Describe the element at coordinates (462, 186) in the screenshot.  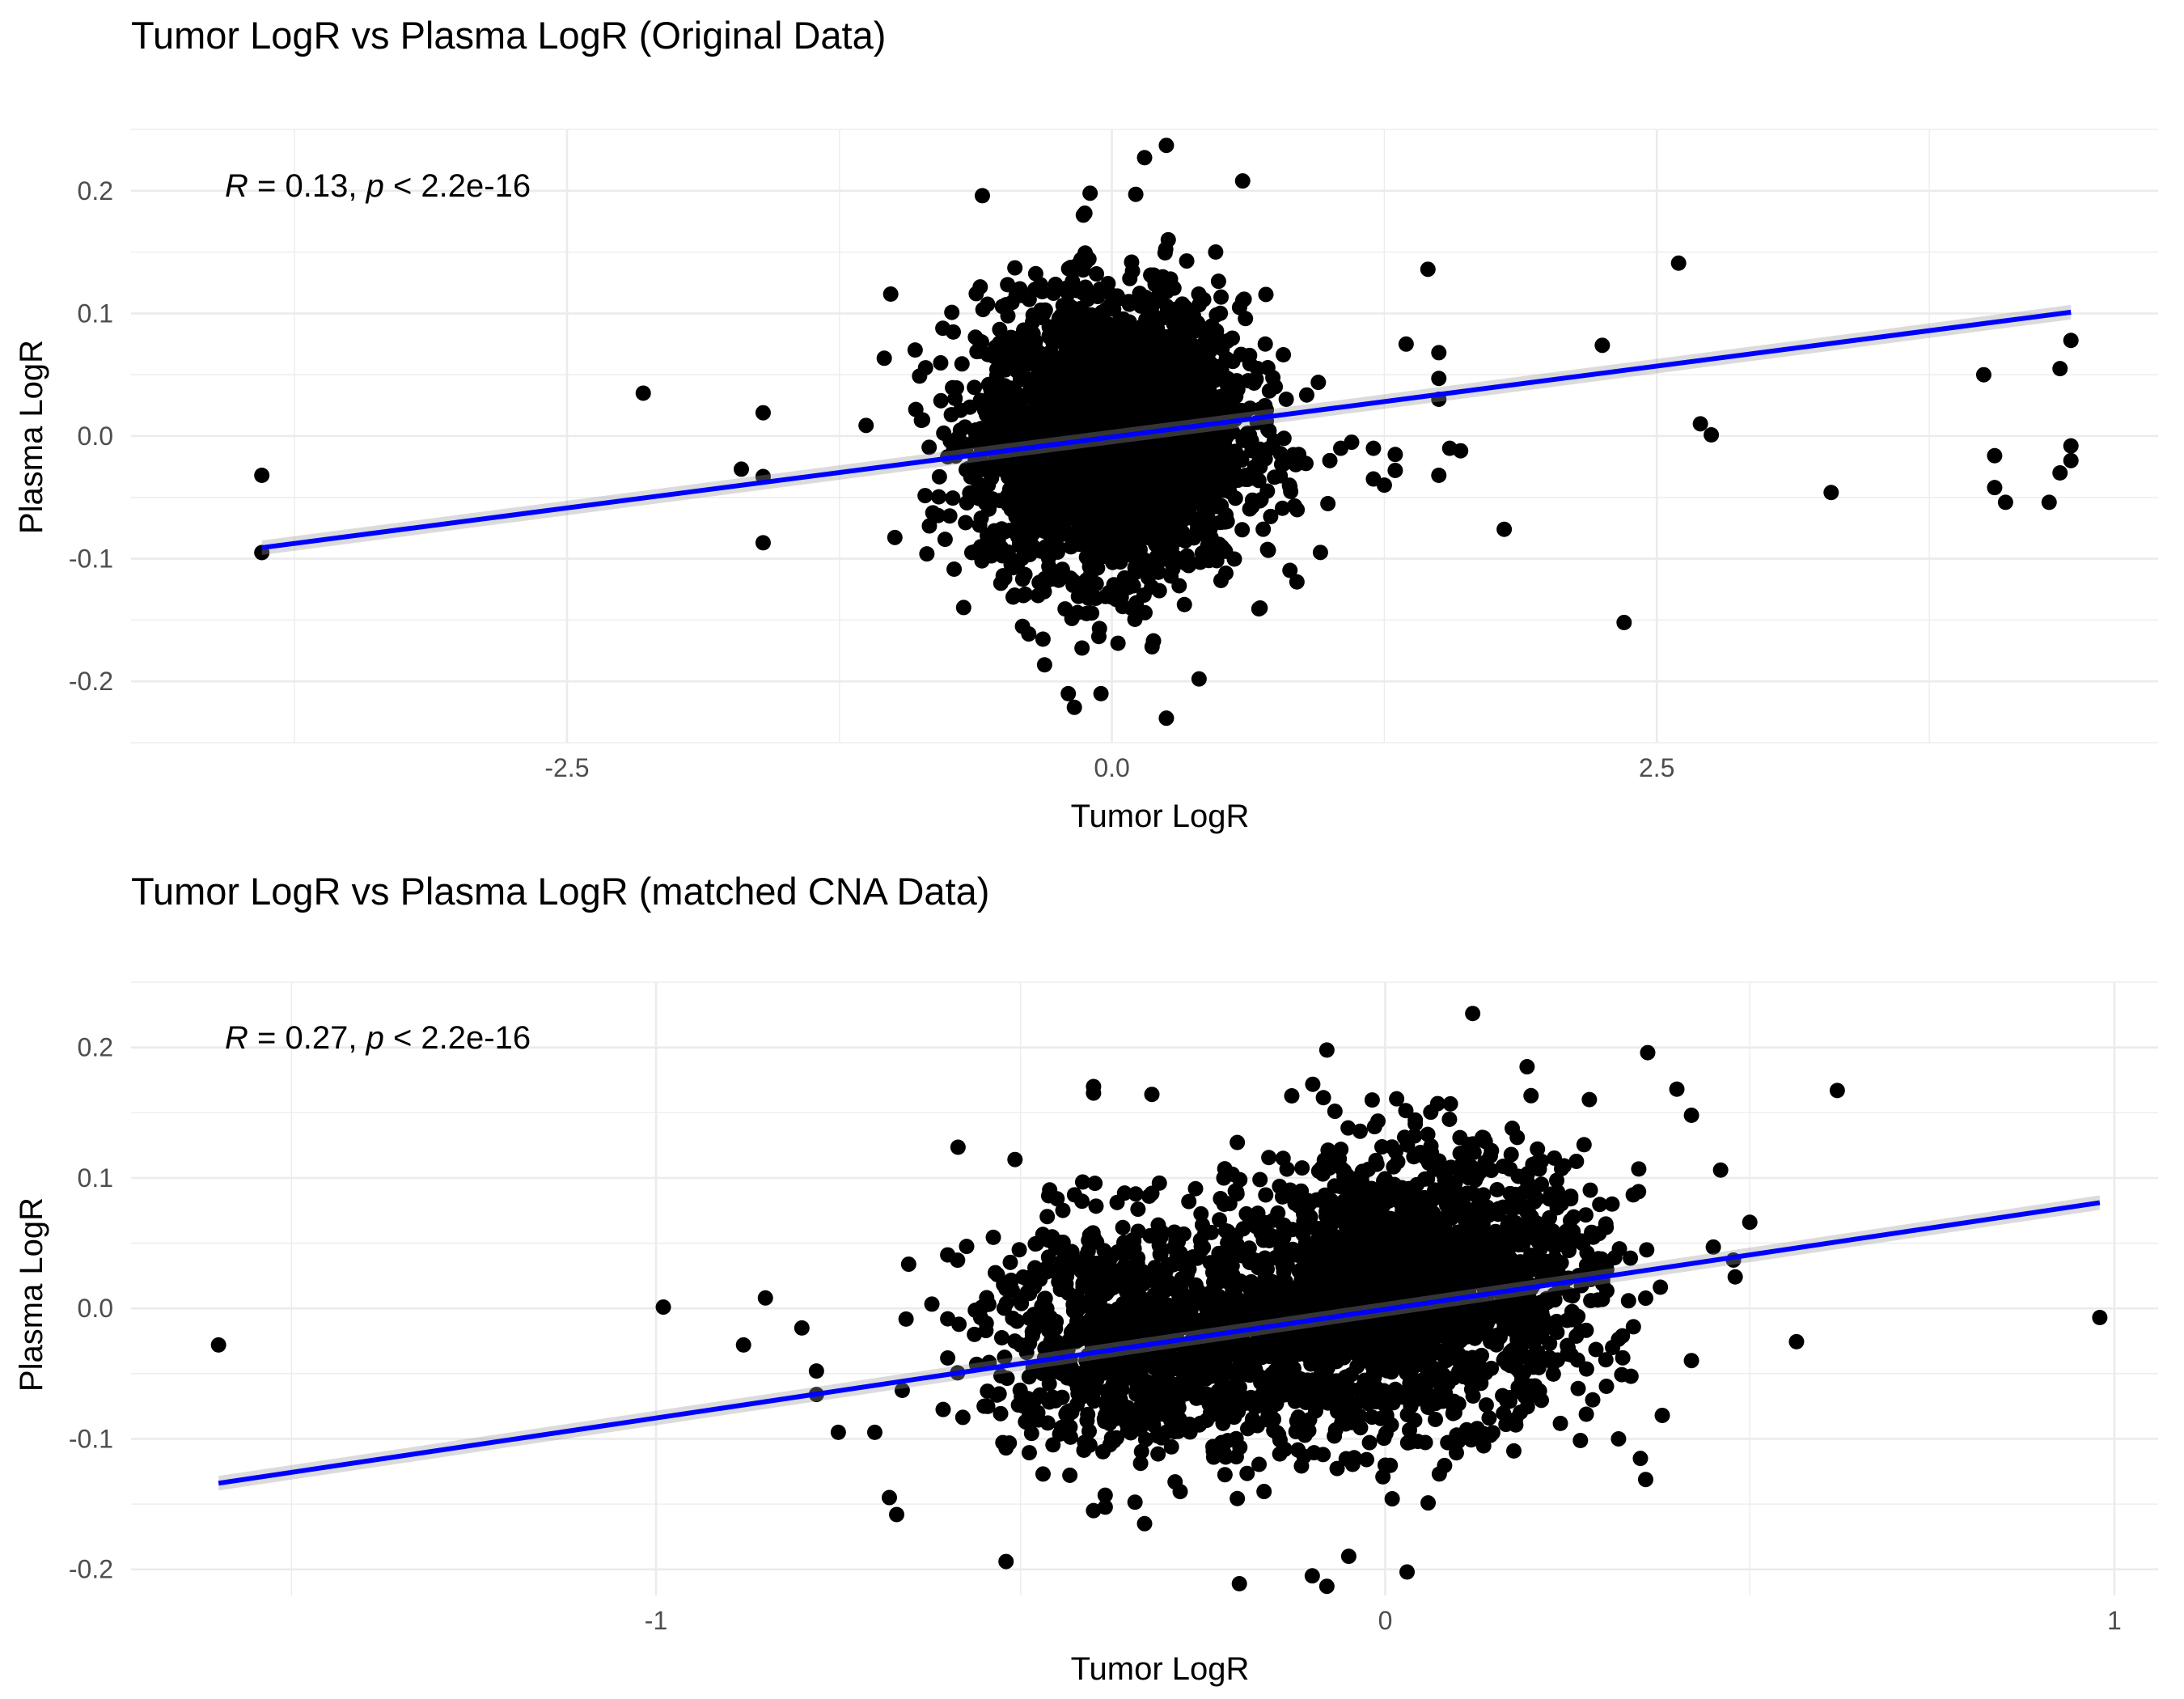
I see `p-value: < 2.2e-16` at that location.